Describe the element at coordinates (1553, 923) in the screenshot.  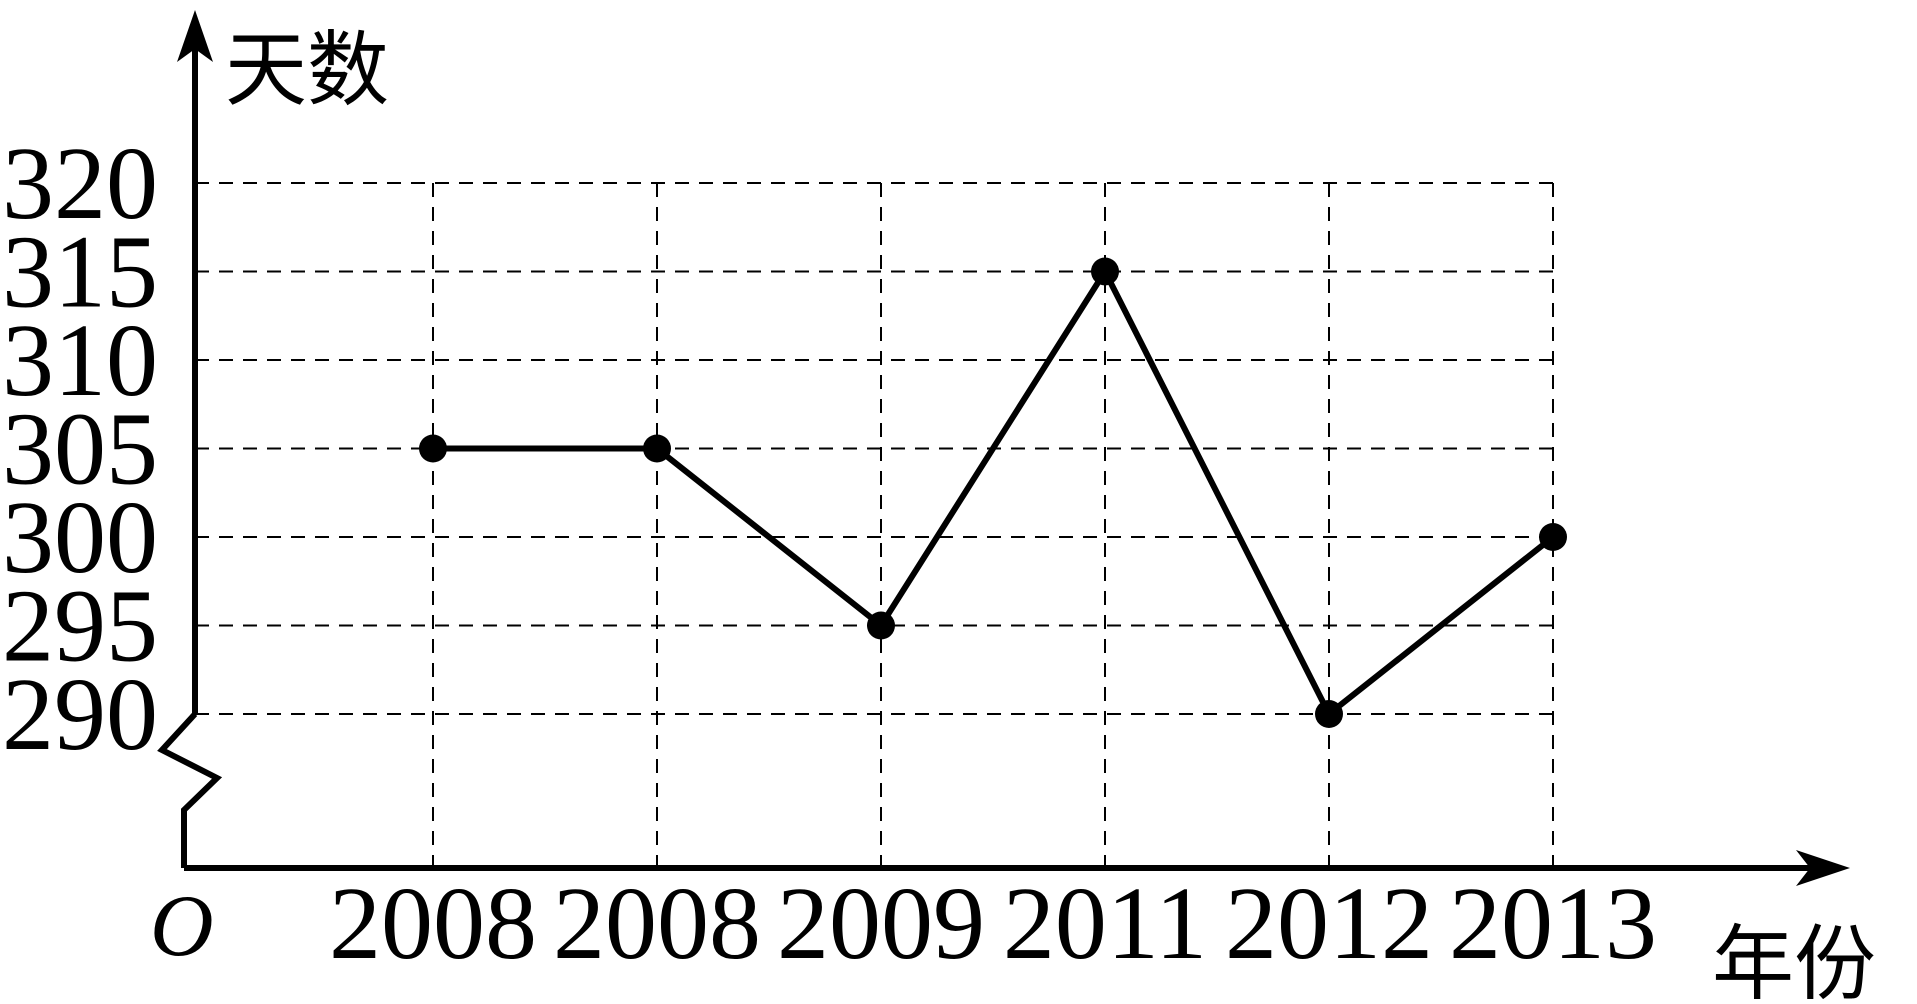
I see `x-tick-label: 2013` at that location.